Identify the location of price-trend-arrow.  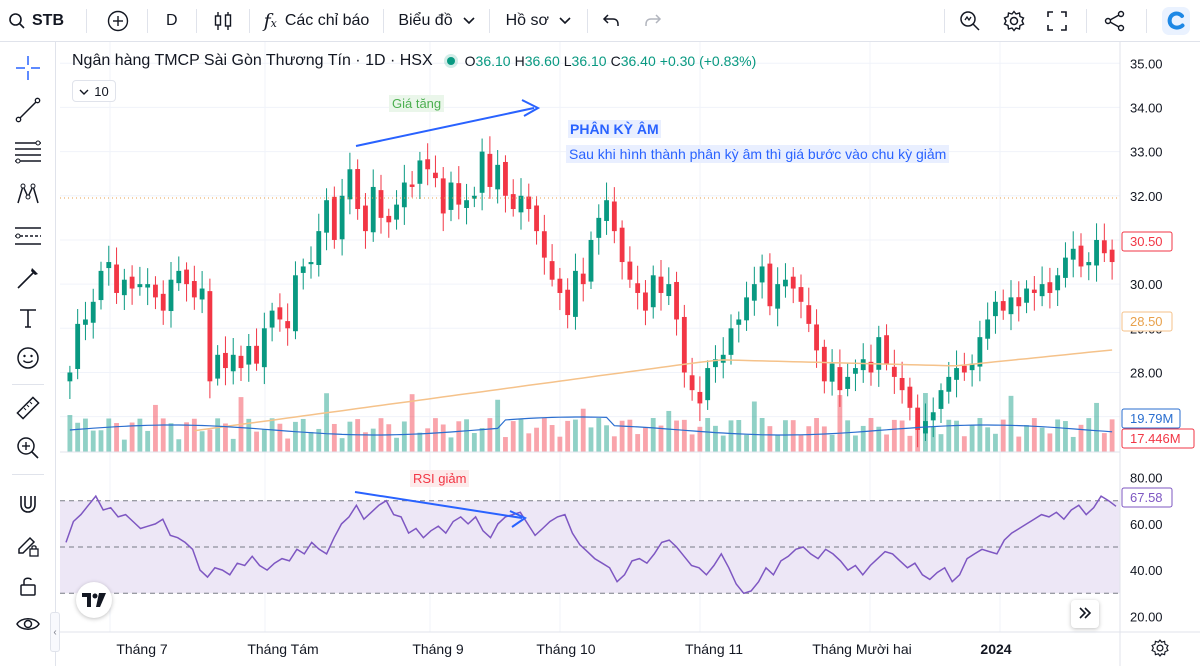
(448, 123).